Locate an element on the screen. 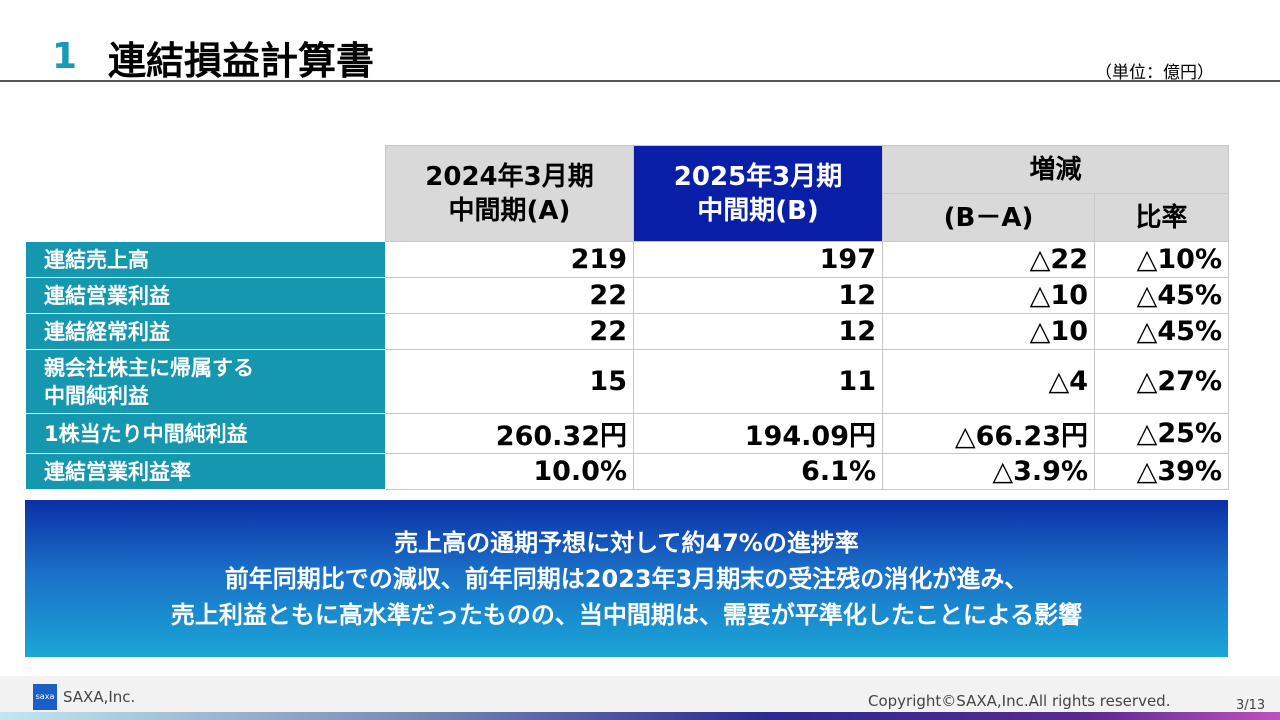 This screenshot has width=1280, height=720. row-label: 親会社株主に帰属する 中間純利益 is located at coordinates (205, 381).